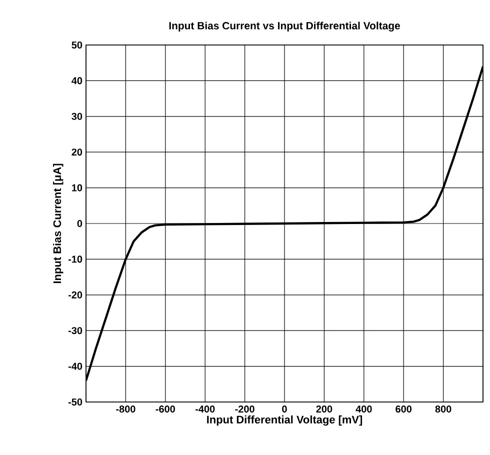  What do you see at coordinates (75, 402) in the screenshot?
I see `y-tick-label: -50` at bounding box center [75, 402].